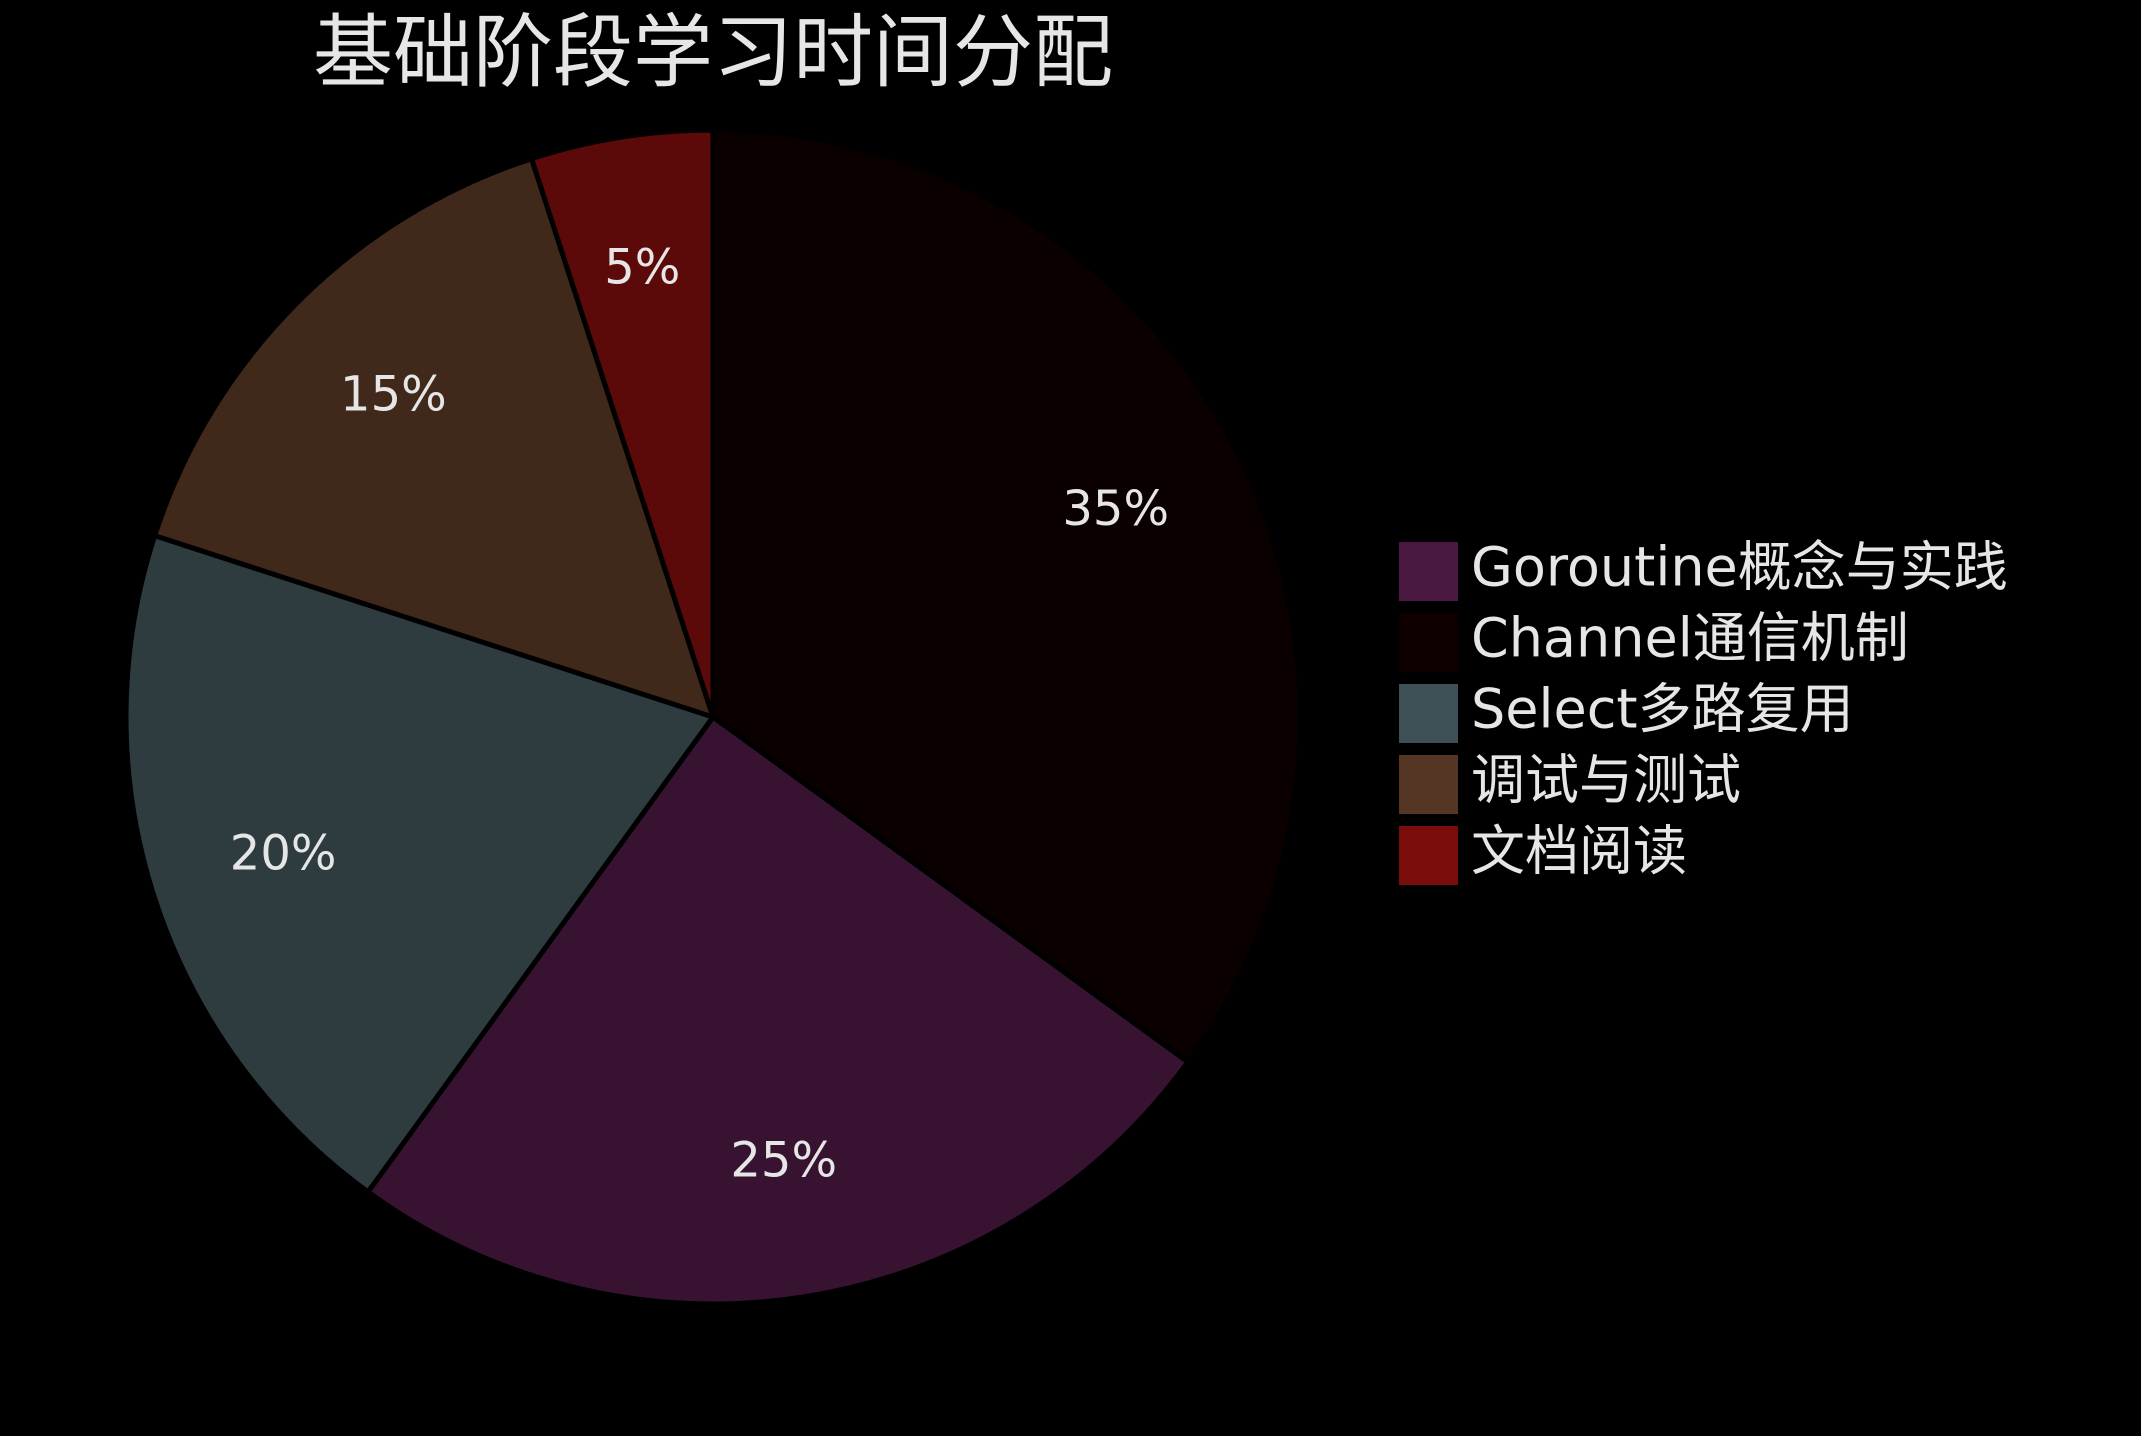  I want to click on legend-label: Goroutine概念与实践, so click(1739, 567).